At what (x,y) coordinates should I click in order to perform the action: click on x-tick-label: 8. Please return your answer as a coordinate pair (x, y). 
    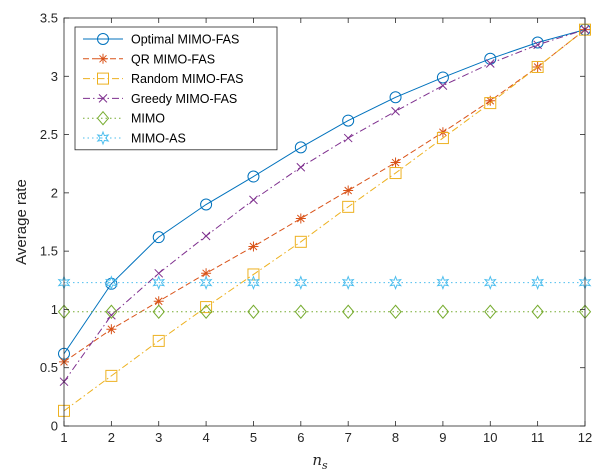
    Looking at the image, I should click on (395, 437).